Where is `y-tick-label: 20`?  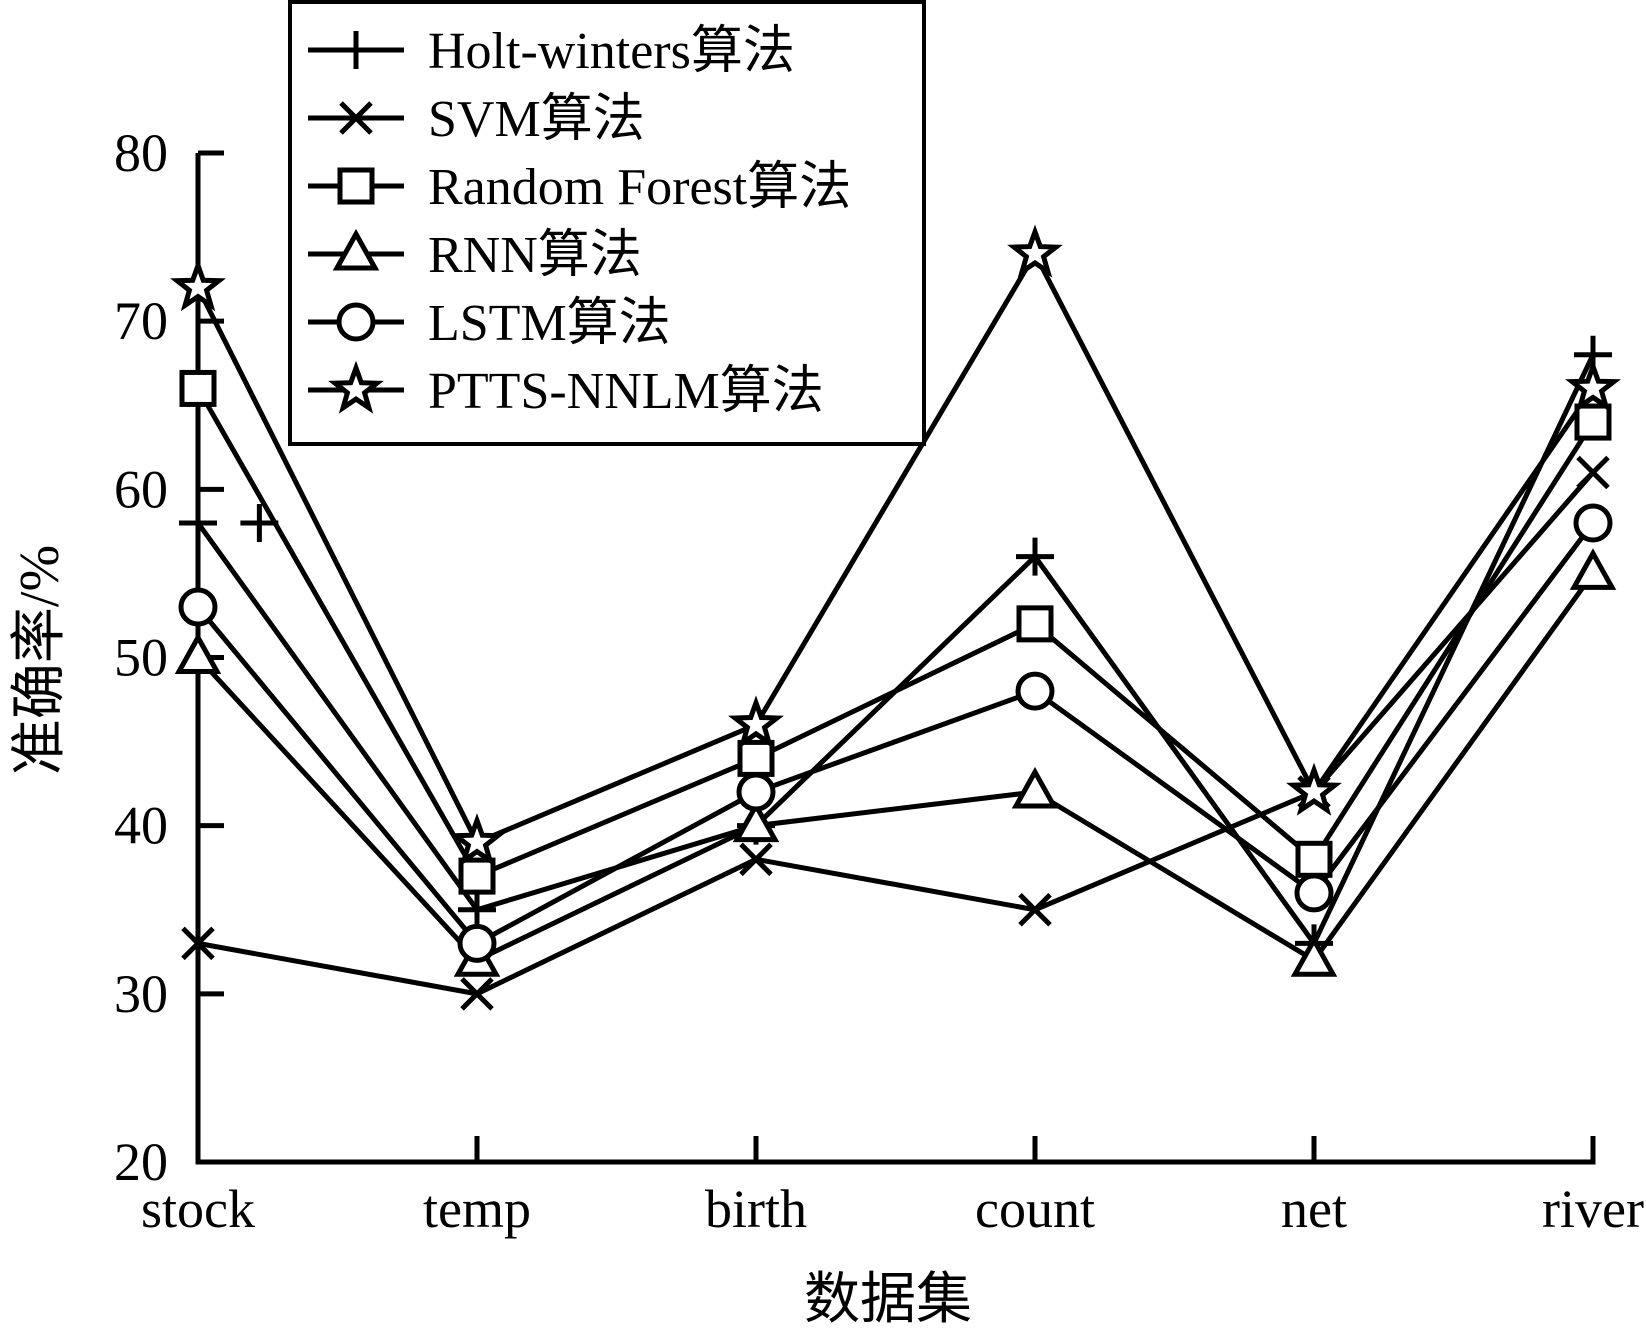
y-tick-label: 20 is located at coordinates (141, 1162).